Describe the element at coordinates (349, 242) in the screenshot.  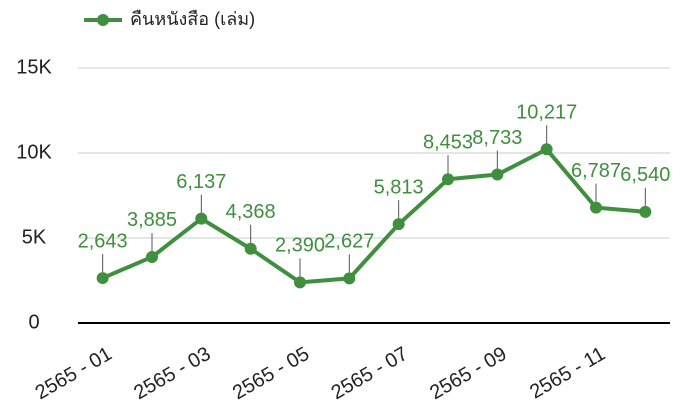
I see `data-label: 2,627` at that location.